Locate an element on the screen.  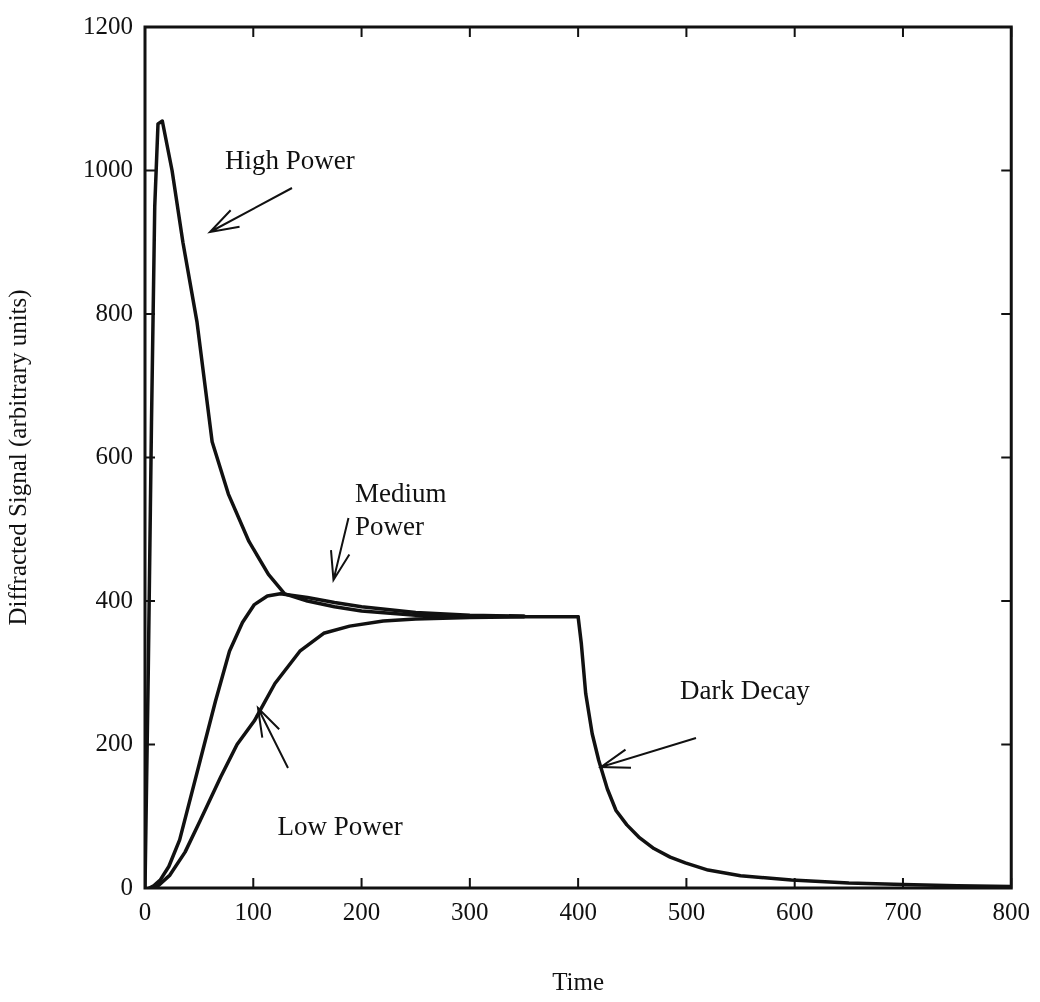
annotation: High Power is located at coordinates (290, 160).